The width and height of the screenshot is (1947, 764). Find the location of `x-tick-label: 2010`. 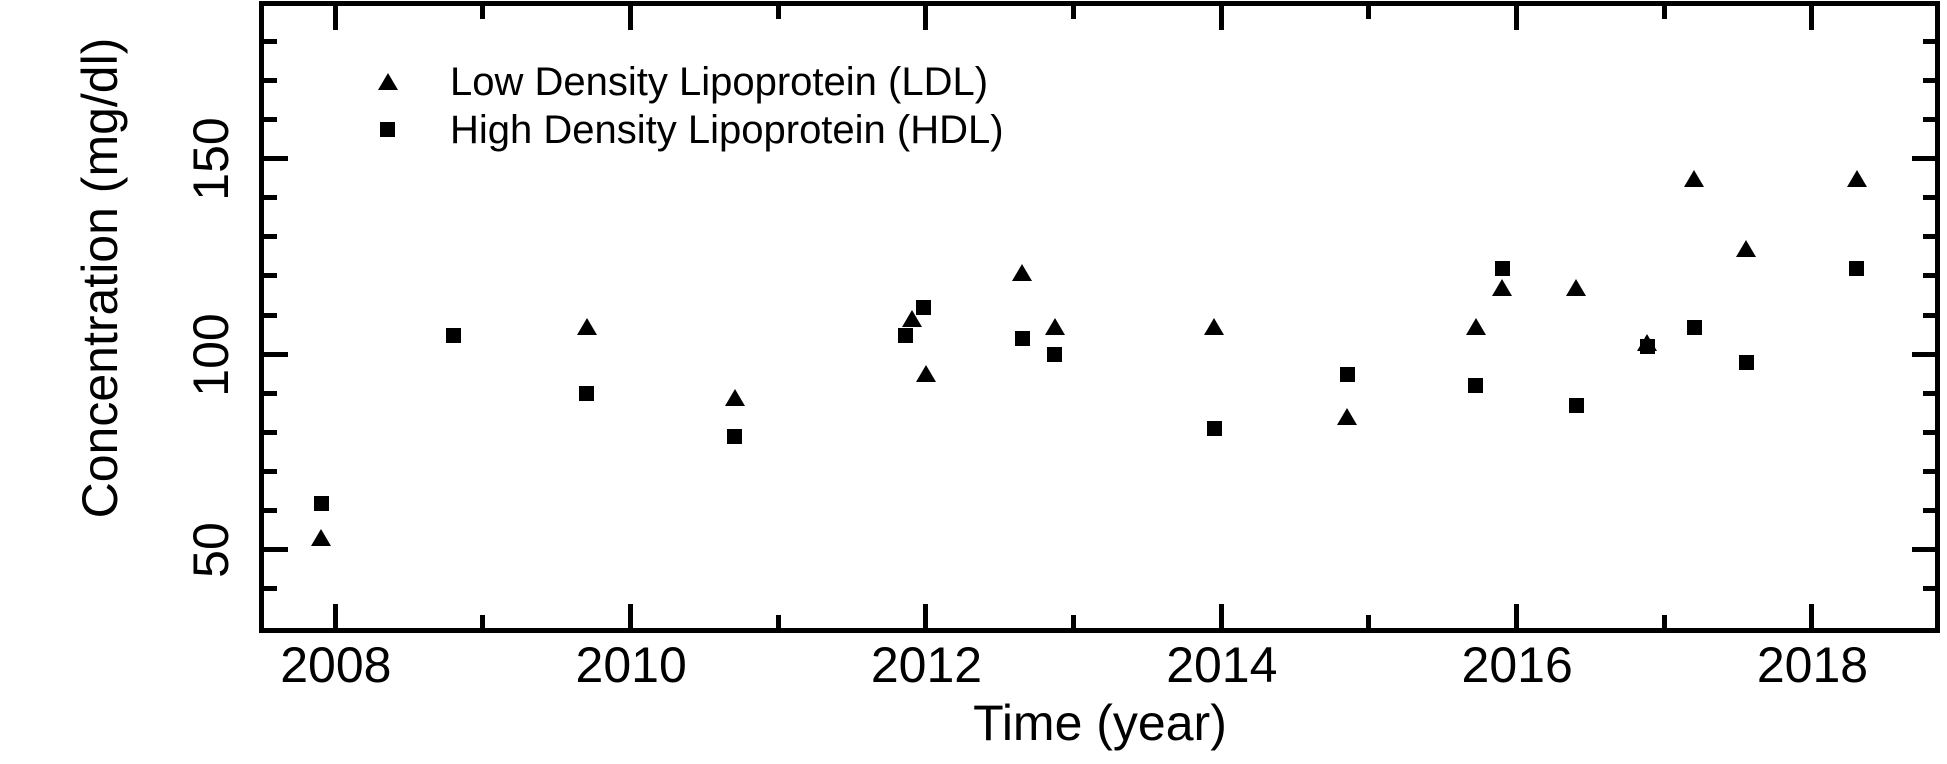

x-tick-label: 2010 is located at coordinates (631, 665).